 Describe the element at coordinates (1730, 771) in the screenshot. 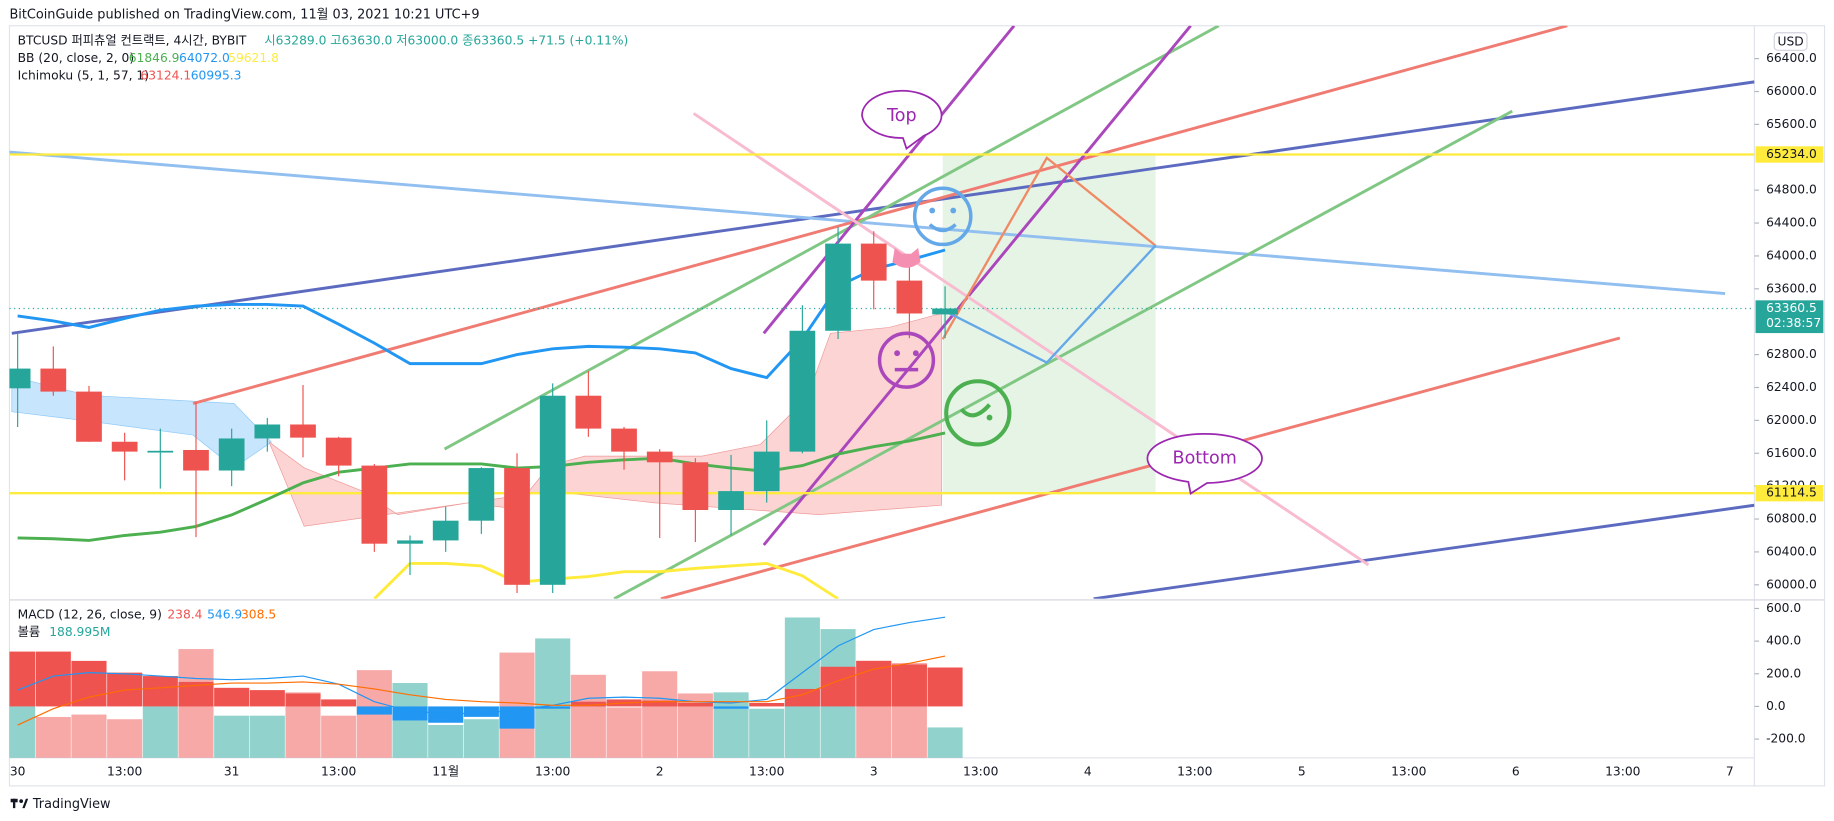

I see `x-tick-label: 7` at that location.